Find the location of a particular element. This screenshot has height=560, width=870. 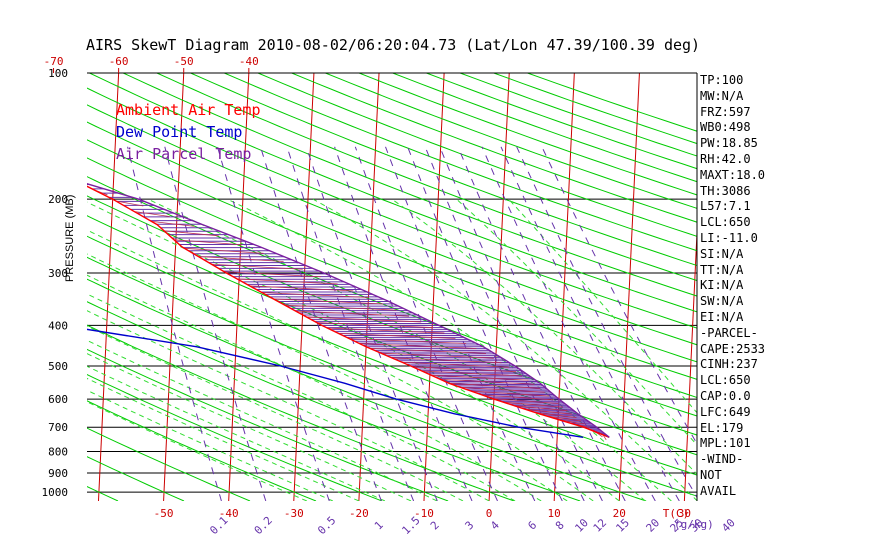

stat-cinh: CINH:237 is located at coordinates (729, 364).